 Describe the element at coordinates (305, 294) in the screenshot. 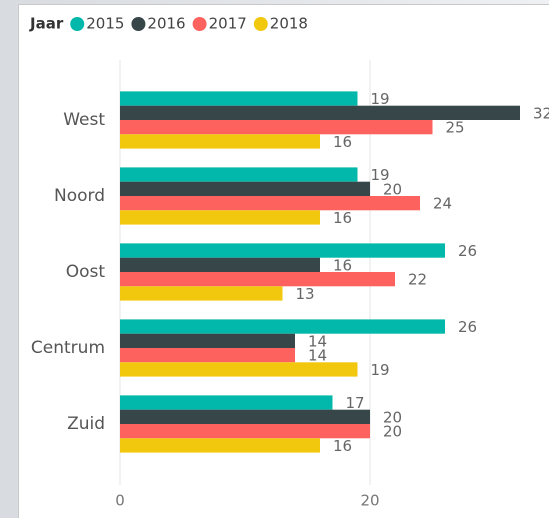

I see `data-label: 13` at that location.